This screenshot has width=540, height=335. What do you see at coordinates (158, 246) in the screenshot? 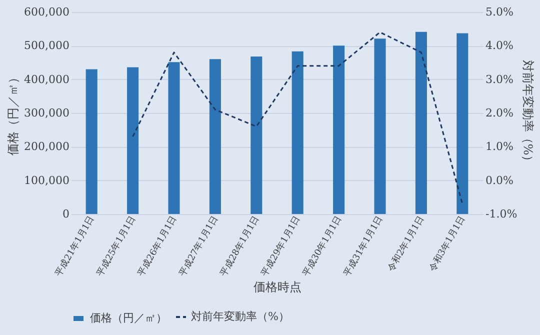
I see `x-tick-label: 平成26年1月1日` at bounding box center [158, 246].